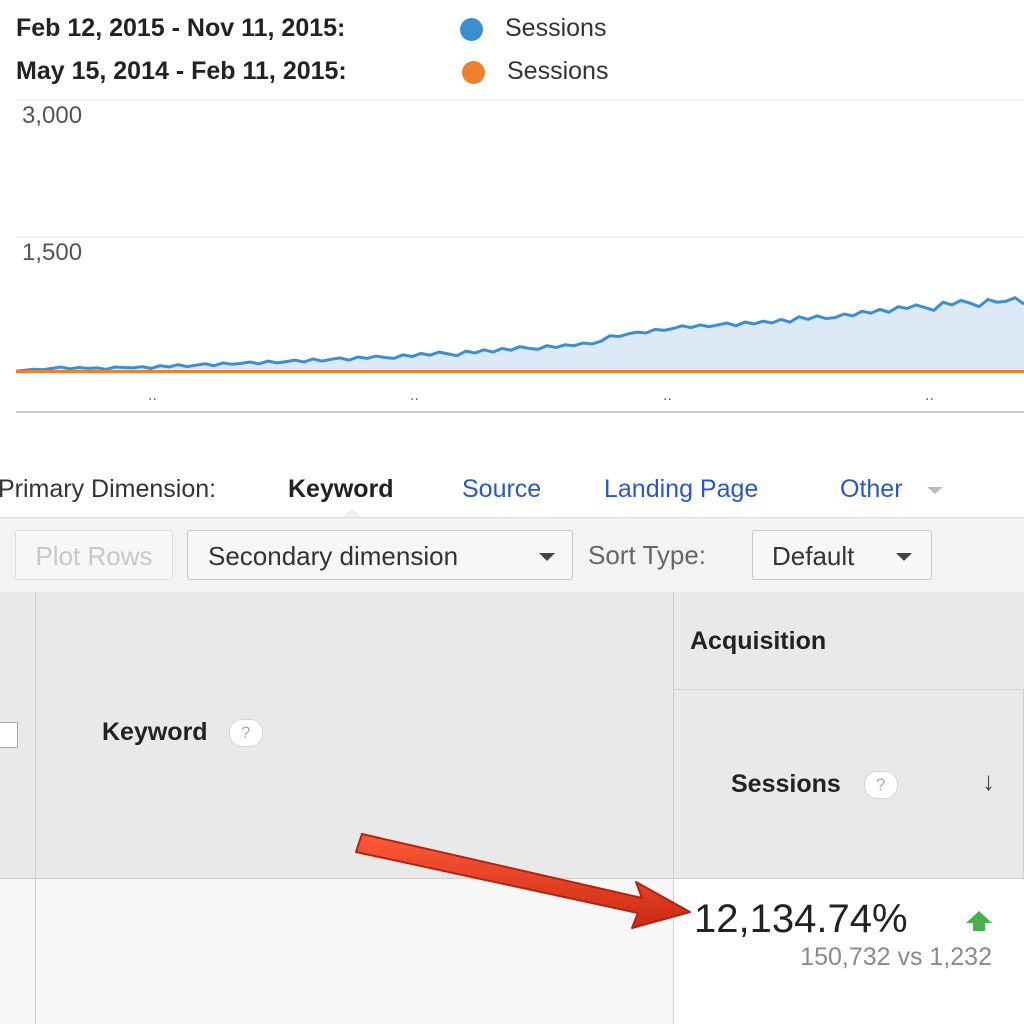  Describe the element at coordinates (473, 72) in the screenshot. I see `legend-orange-dot-icon` at that location.